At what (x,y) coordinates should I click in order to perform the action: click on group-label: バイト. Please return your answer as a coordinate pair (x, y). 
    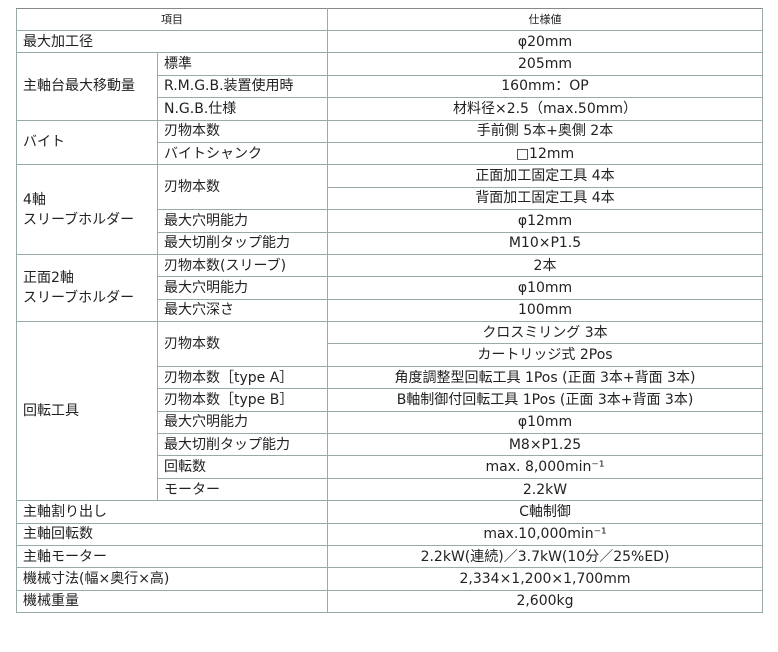
    Looking at the image, I should click on (87, 142).